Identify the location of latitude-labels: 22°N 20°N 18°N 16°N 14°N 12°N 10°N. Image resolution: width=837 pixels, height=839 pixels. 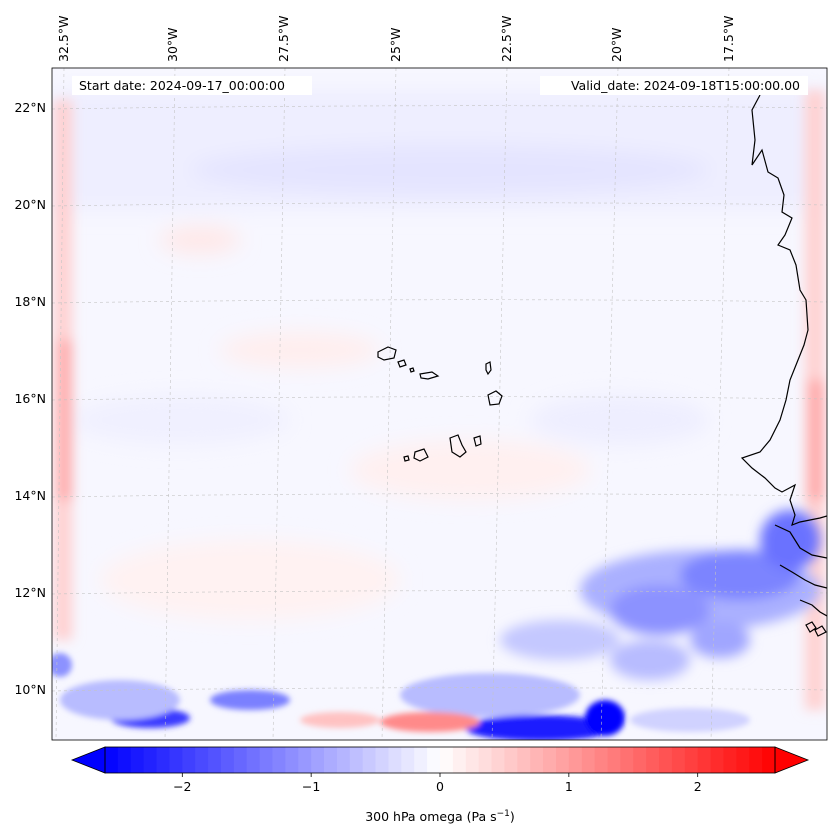
(30, 398).